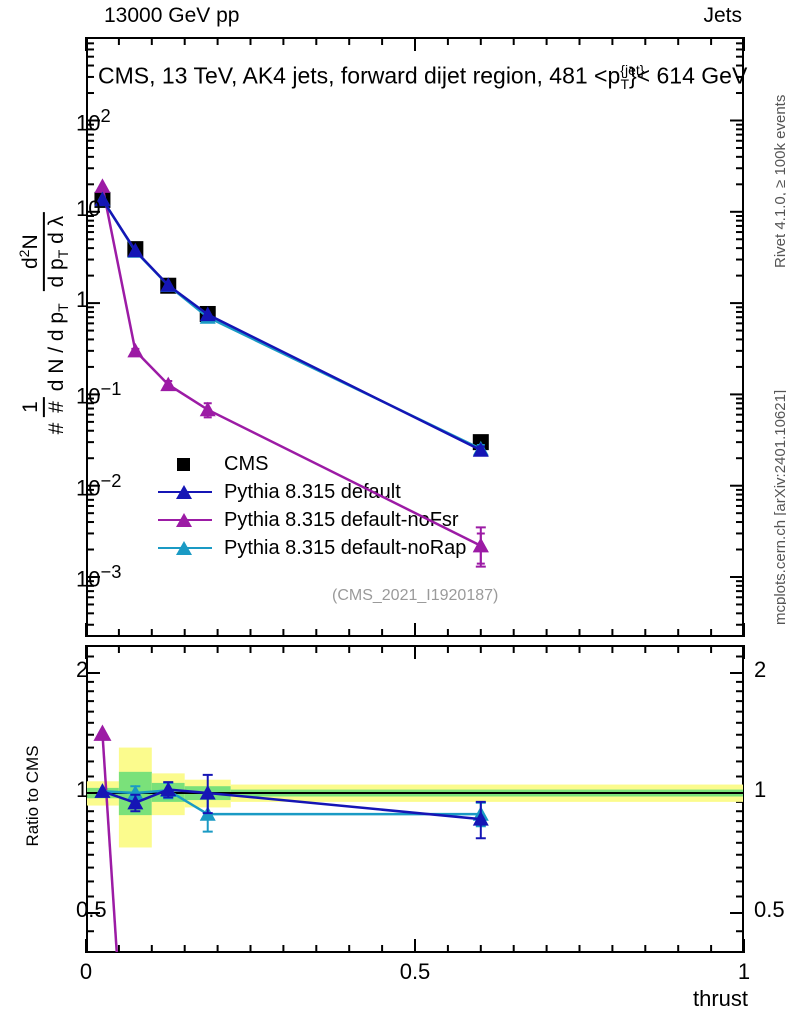  What do you see at coordinates (415, 971) in the screenshot?
I see `x-tick-label: 0.5` at bounding box center [415, 971].